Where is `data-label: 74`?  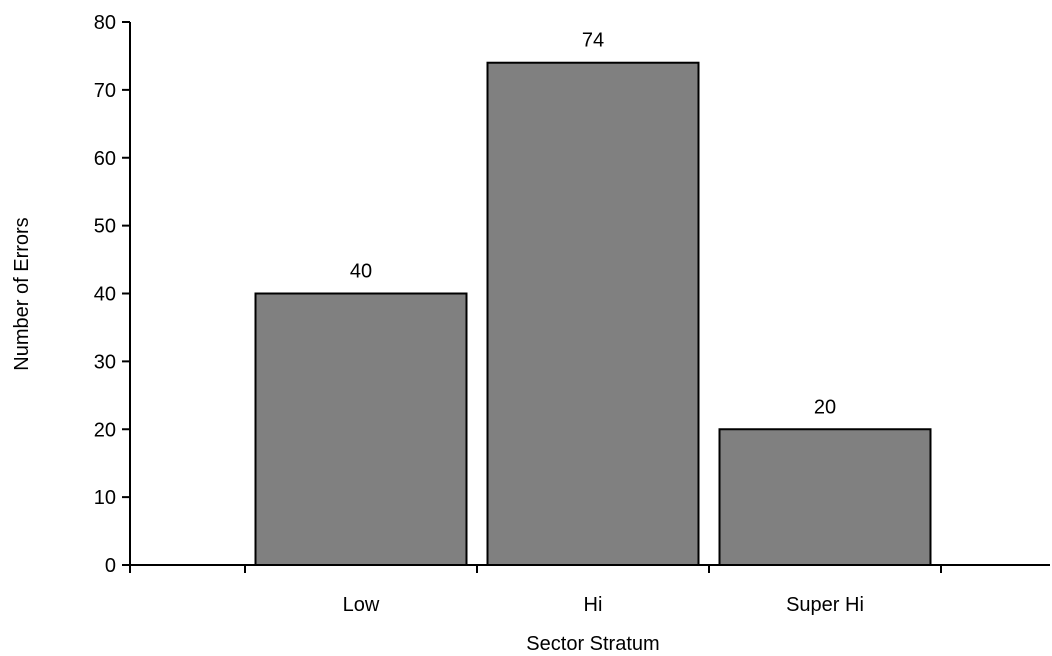
data-label: 74 is located at coordinates (593, 41).